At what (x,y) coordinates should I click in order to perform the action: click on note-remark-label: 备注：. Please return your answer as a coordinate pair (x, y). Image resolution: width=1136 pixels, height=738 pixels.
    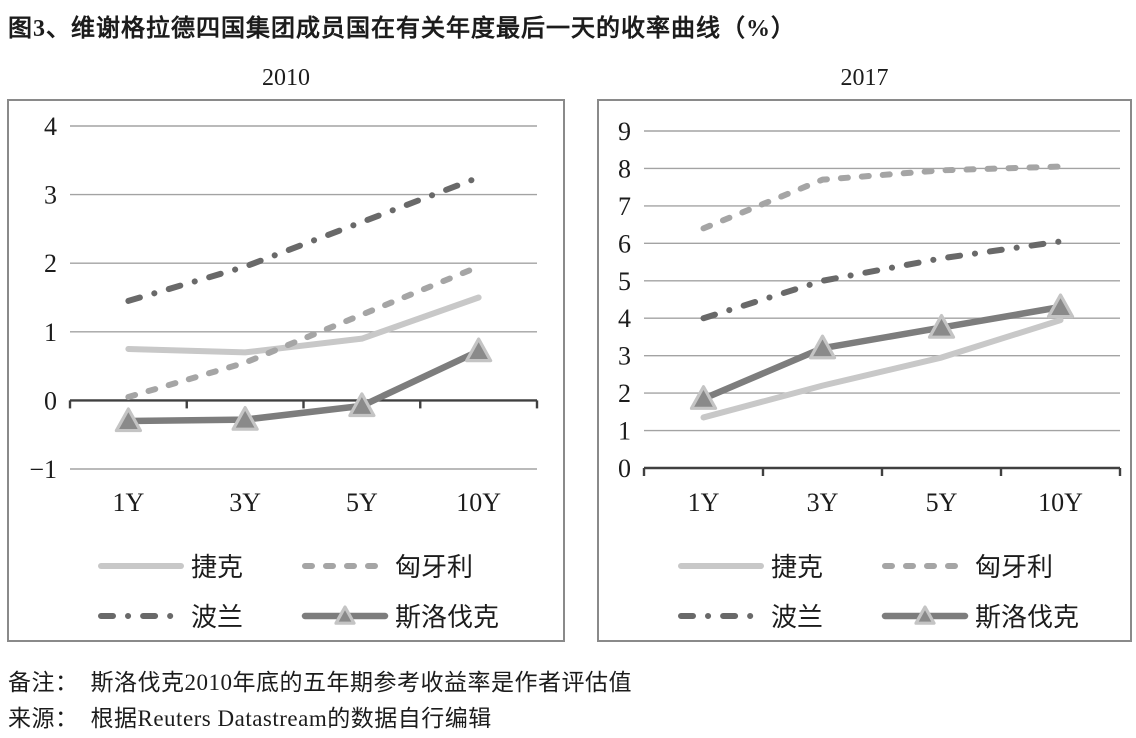
    Looking at the image, I should click on (43, 682).